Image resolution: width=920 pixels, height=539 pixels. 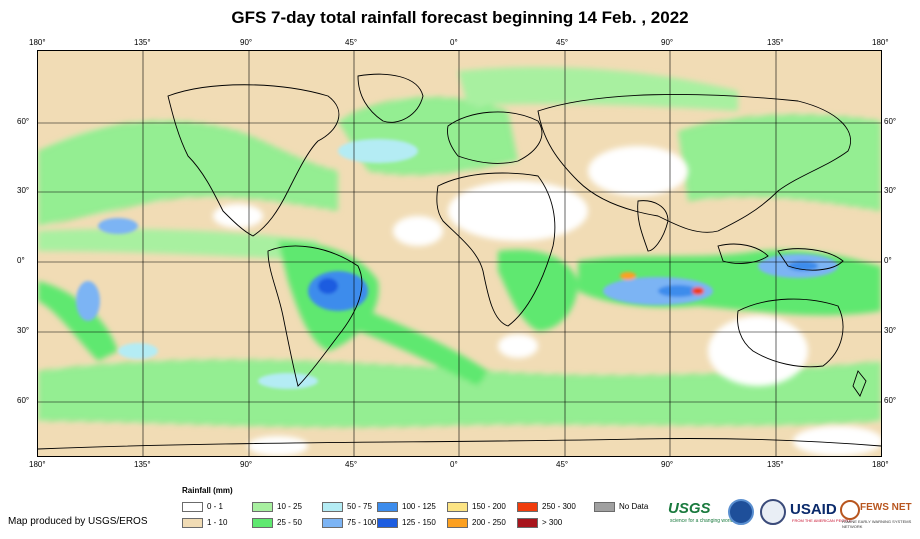 I want to click on legend-item: 0 - 1, so click(x=202, y=506).